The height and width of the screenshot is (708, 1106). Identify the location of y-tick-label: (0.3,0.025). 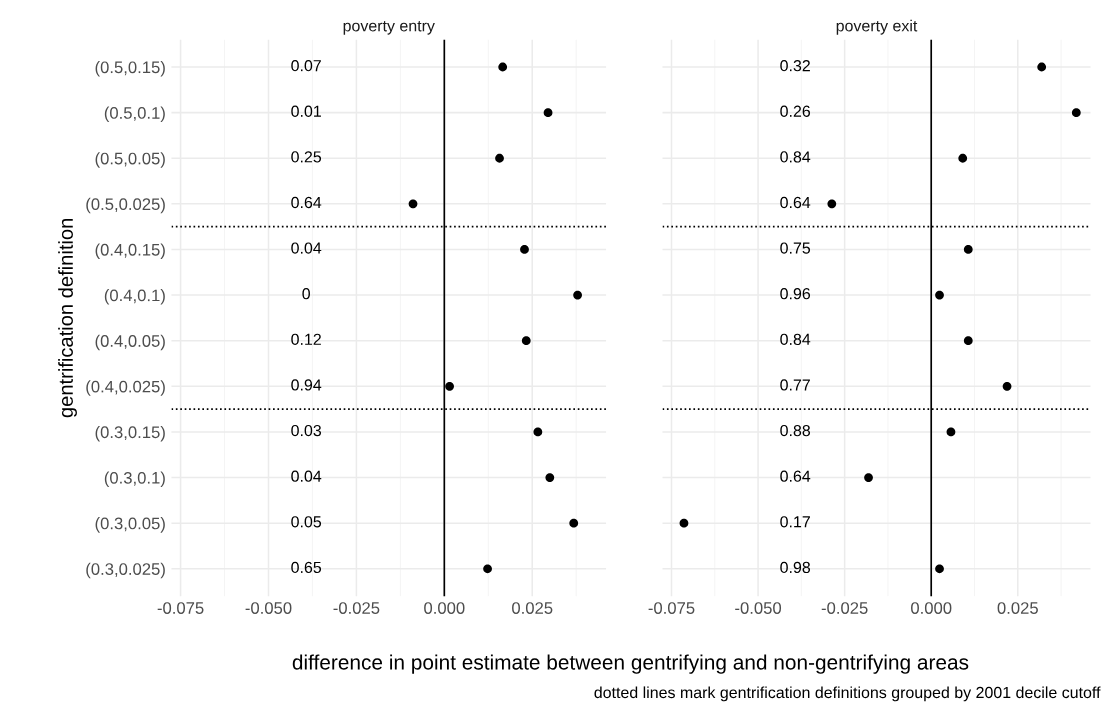
(125, 570).